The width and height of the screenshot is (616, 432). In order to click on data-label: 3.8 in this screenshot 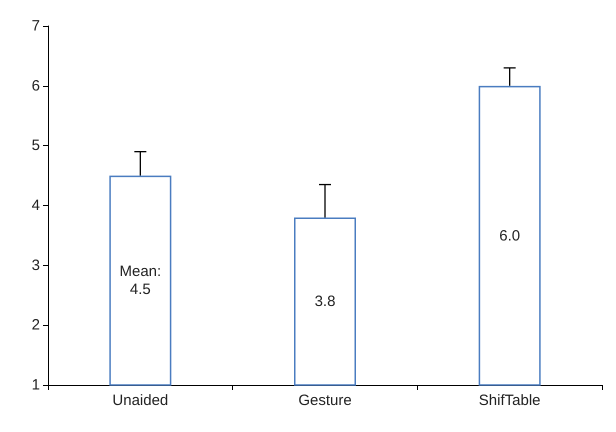, I will do `click(325, 301)`.